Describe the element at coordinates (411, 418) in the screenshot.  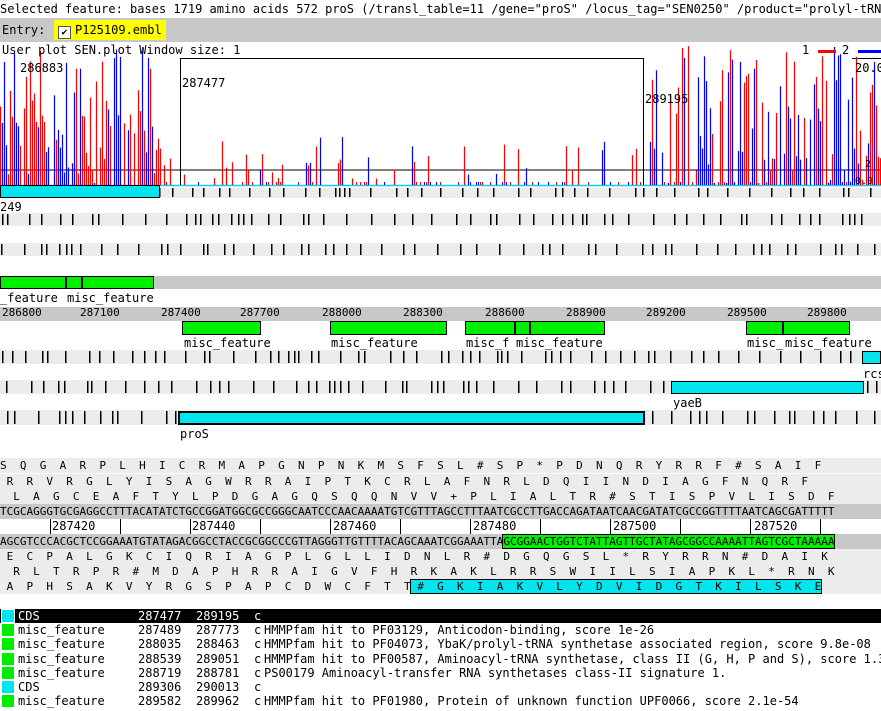
I see `cds-feature-proS-selected` at that location.